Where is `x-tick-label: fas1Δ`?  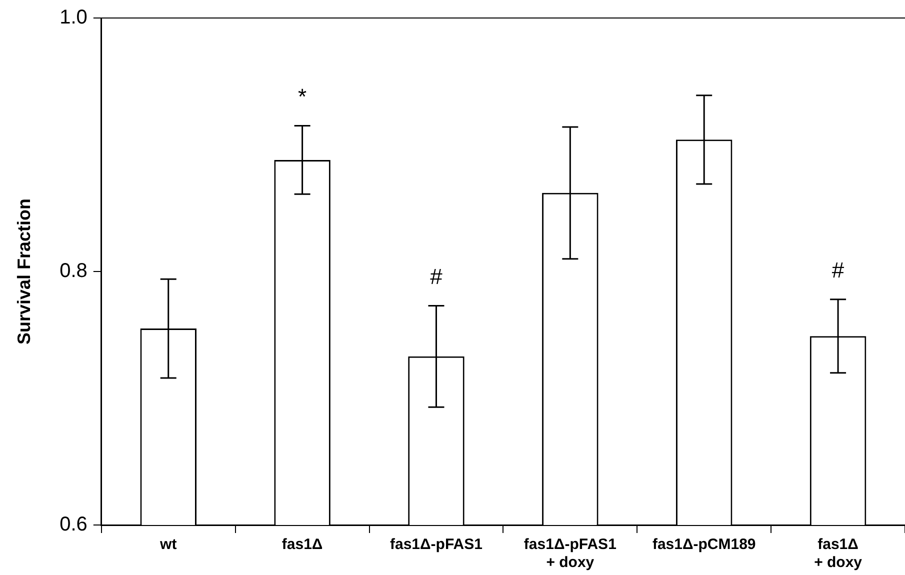
x-tick-label: fas1Δ is located at coordinates (302, 545).